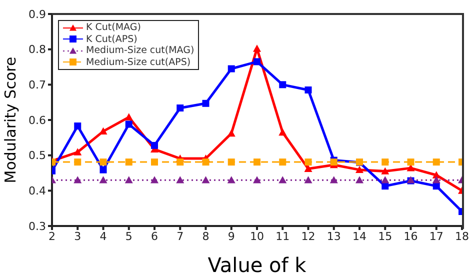 Image resolution: width=474 pixels, height=276 pixels. I want to click on y-axis-title: Modularity Score, so click(10, 120).